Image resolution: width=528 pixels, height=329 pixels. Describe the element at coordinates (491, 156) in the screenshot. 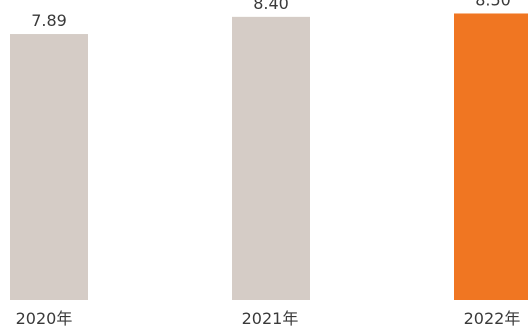

I see `bar-2022年` at that location.